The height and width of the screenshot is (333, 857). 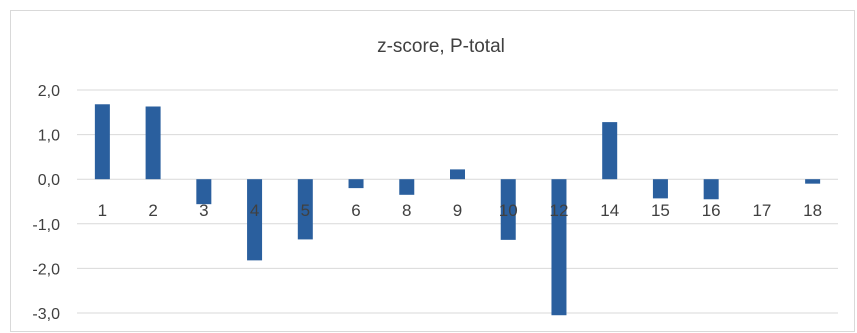 I want to click on x-tick-label: 8, so click(x=406, y=210).